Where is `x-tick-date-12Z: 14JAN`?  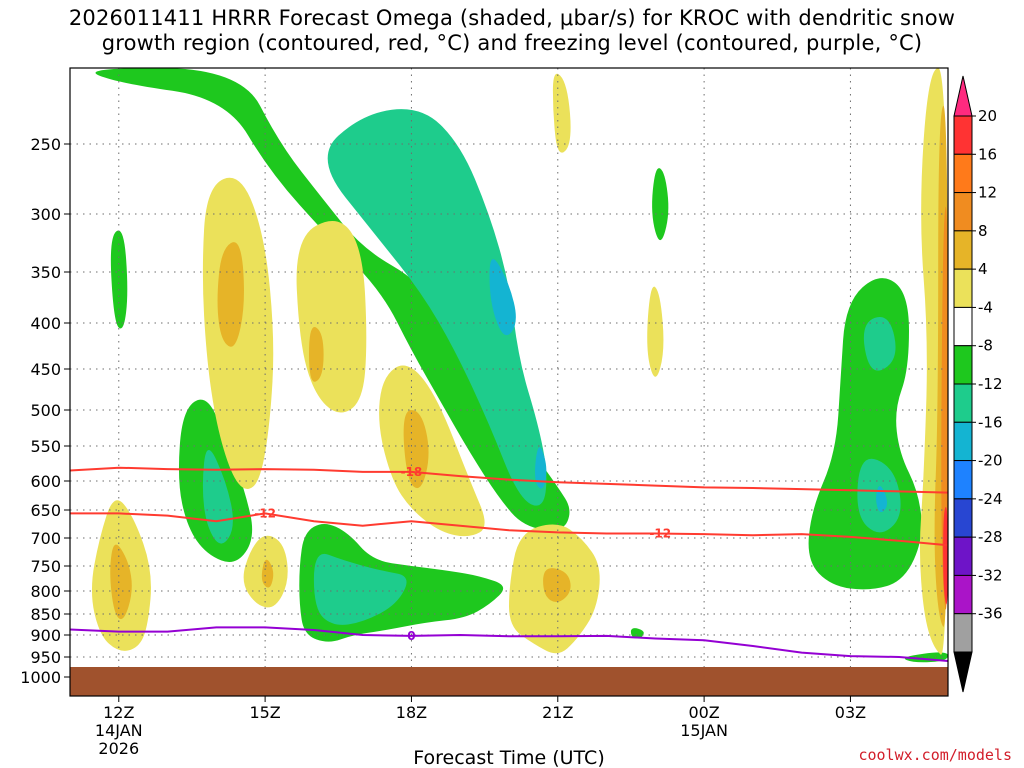 x-tick-date-12Z: 14JAN is located at coordinates (119, 730).